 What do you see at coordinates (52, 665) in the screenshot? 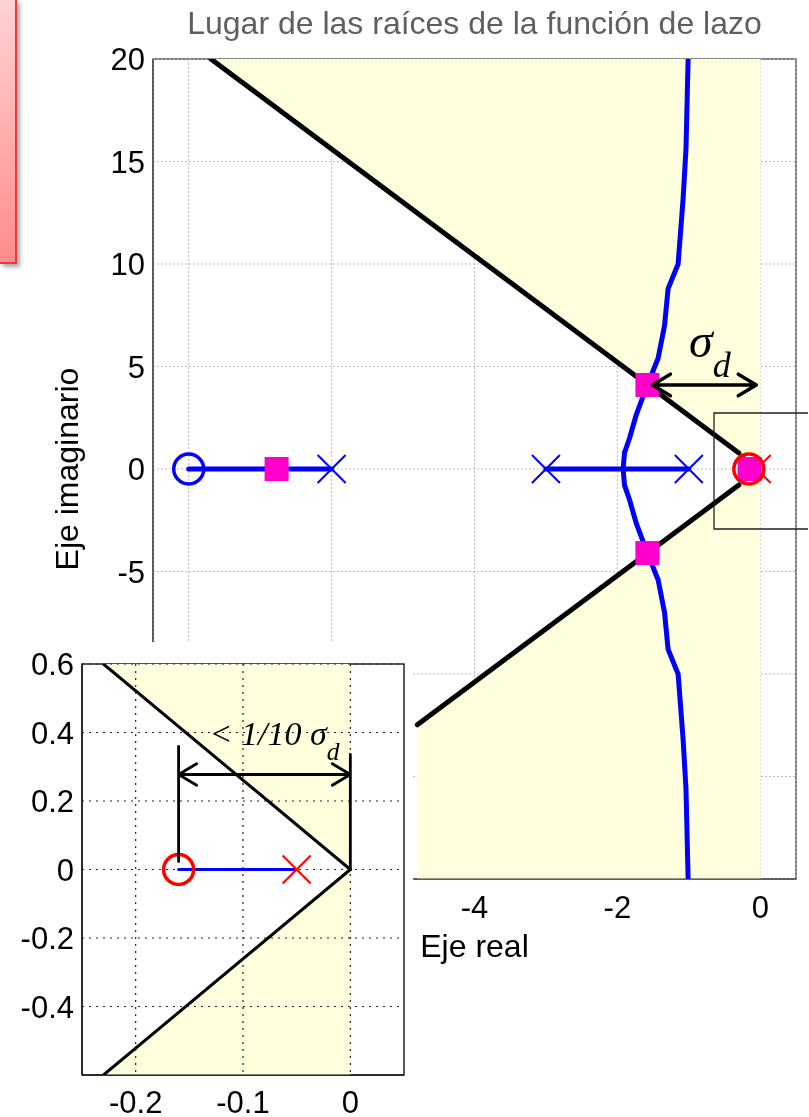
I see `y-tick-label: 0.6` at bounding box center [52, 665].